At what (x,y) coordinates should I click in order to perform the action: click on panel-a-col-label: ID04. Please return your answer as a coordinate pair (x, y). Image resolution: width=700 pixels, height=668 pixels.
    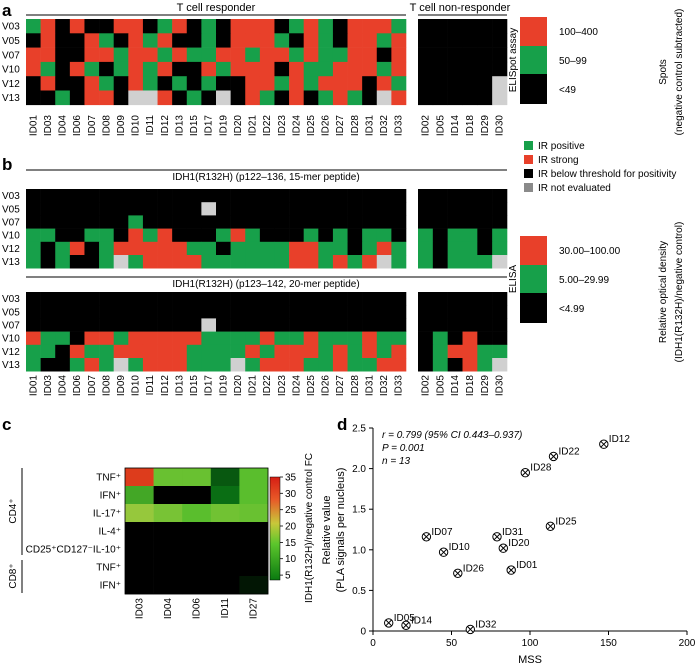
    Looking at the image, I should click on (63, 126).